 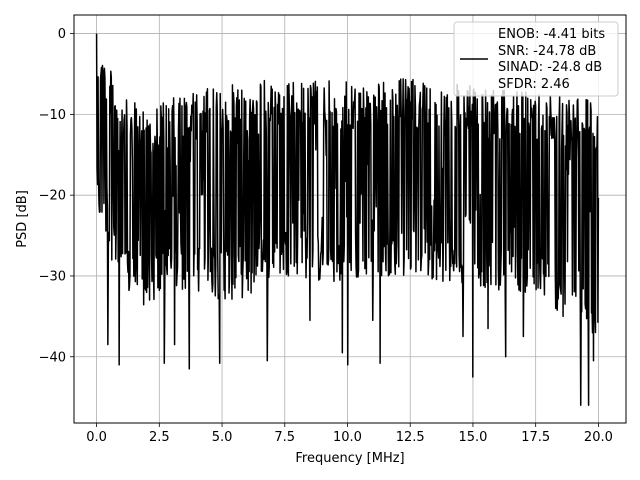 What do you see at coordinates (96, 437) in the screenshot?
I see `x-tick-label: 0.0` at bounding box center [96, 437].